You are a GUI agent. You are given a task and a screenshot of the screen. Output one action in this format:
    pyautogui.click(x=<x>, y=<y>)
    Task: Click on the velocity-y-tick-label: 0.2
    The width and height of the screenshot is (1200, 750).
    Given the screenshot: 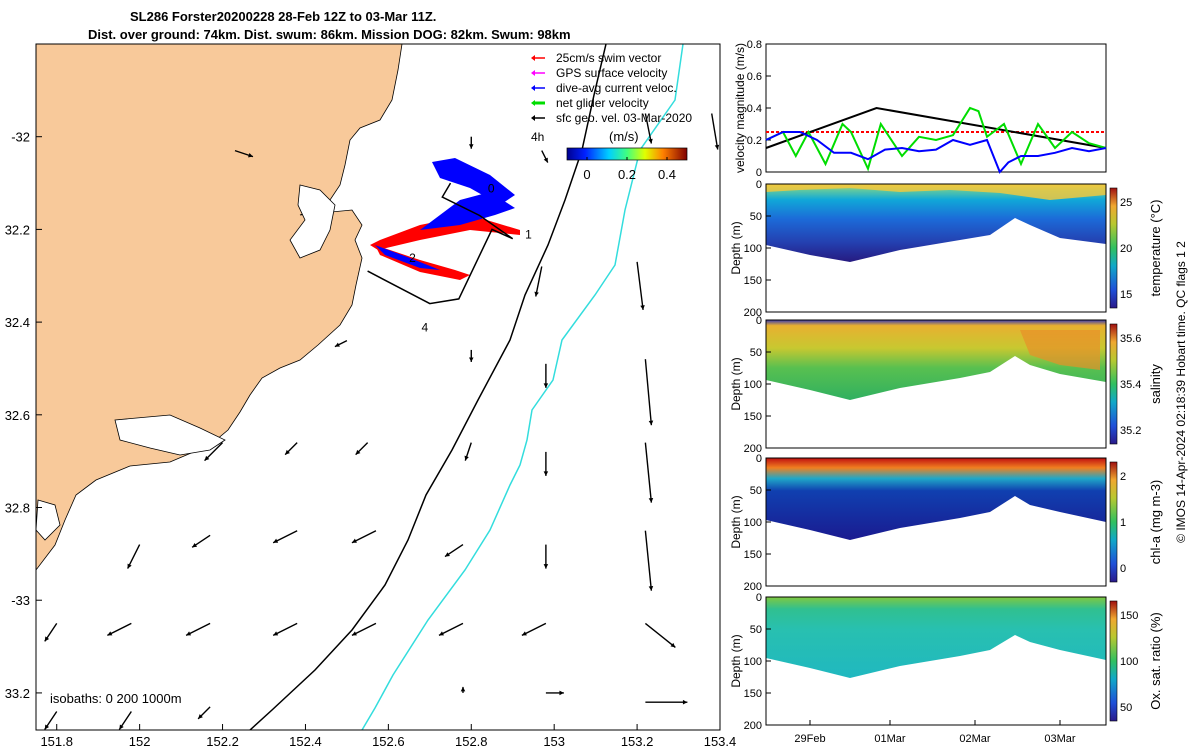 What is the action you would take?
    pyautogui.click(x=754, y=141)
    